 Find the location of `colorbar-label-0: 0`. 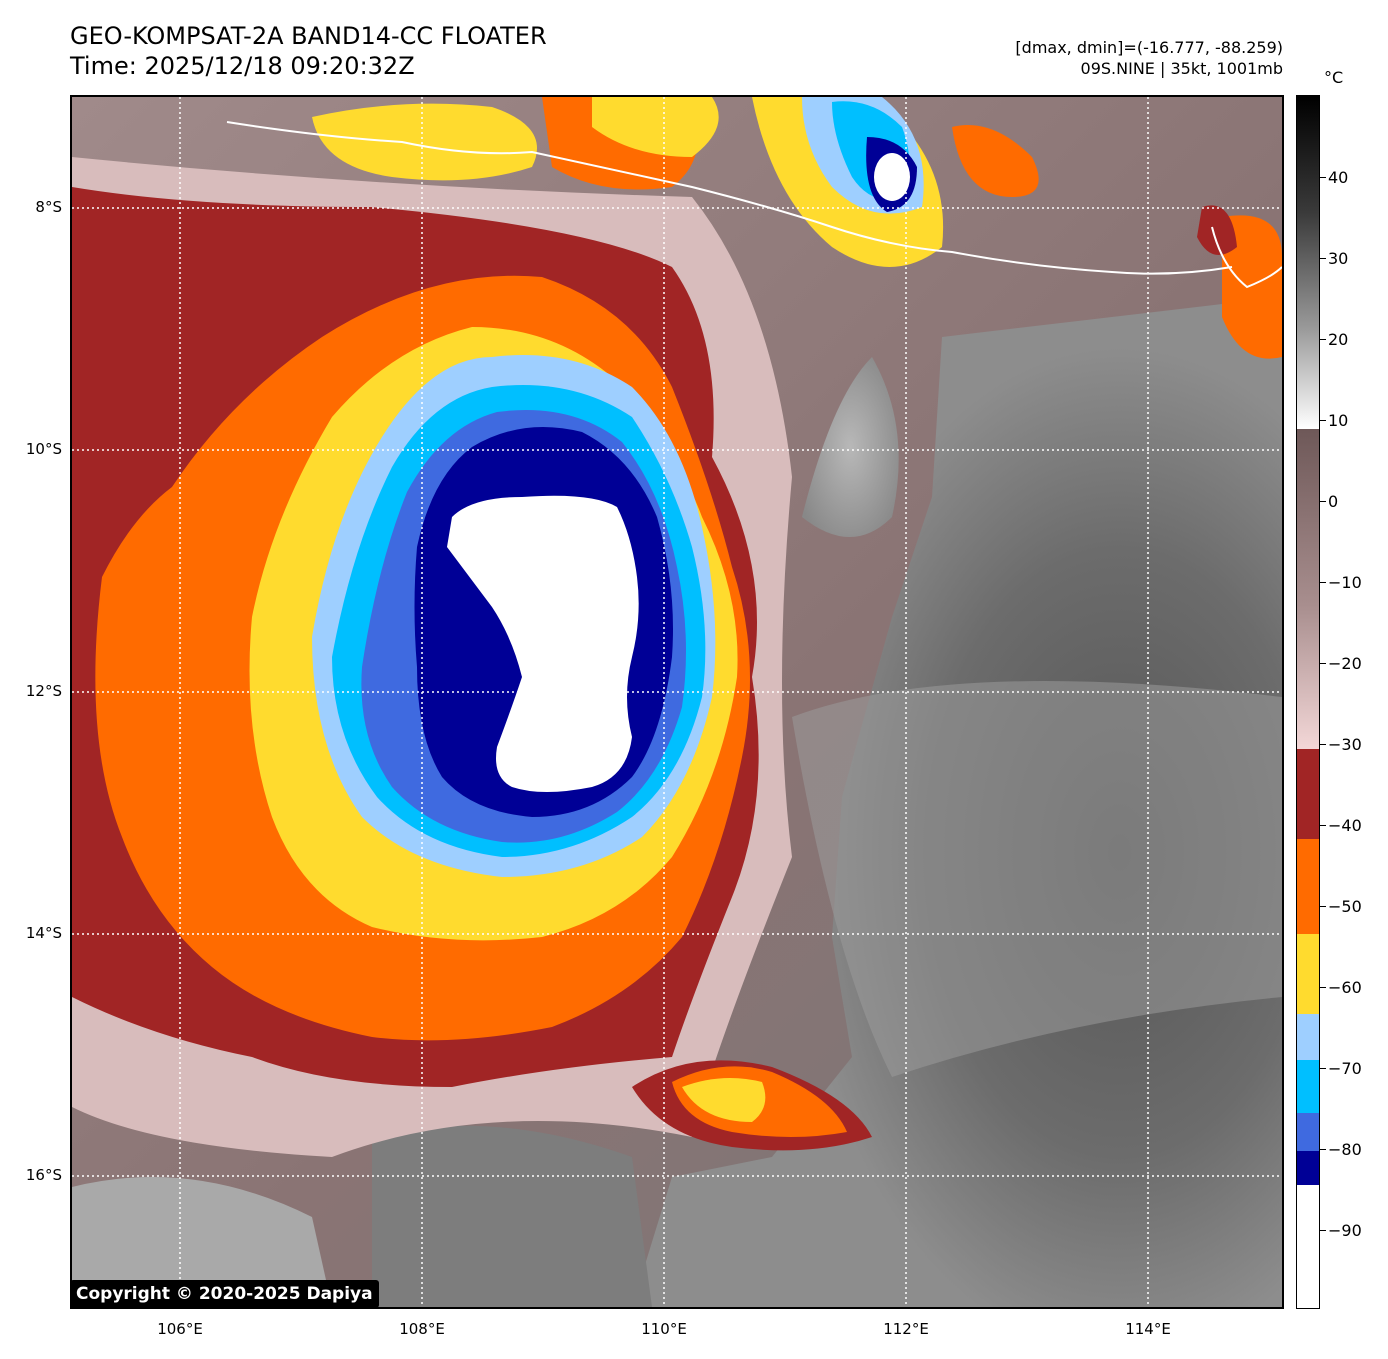

colorbar-label-0: 0 is located at coordinates (1333, 501).